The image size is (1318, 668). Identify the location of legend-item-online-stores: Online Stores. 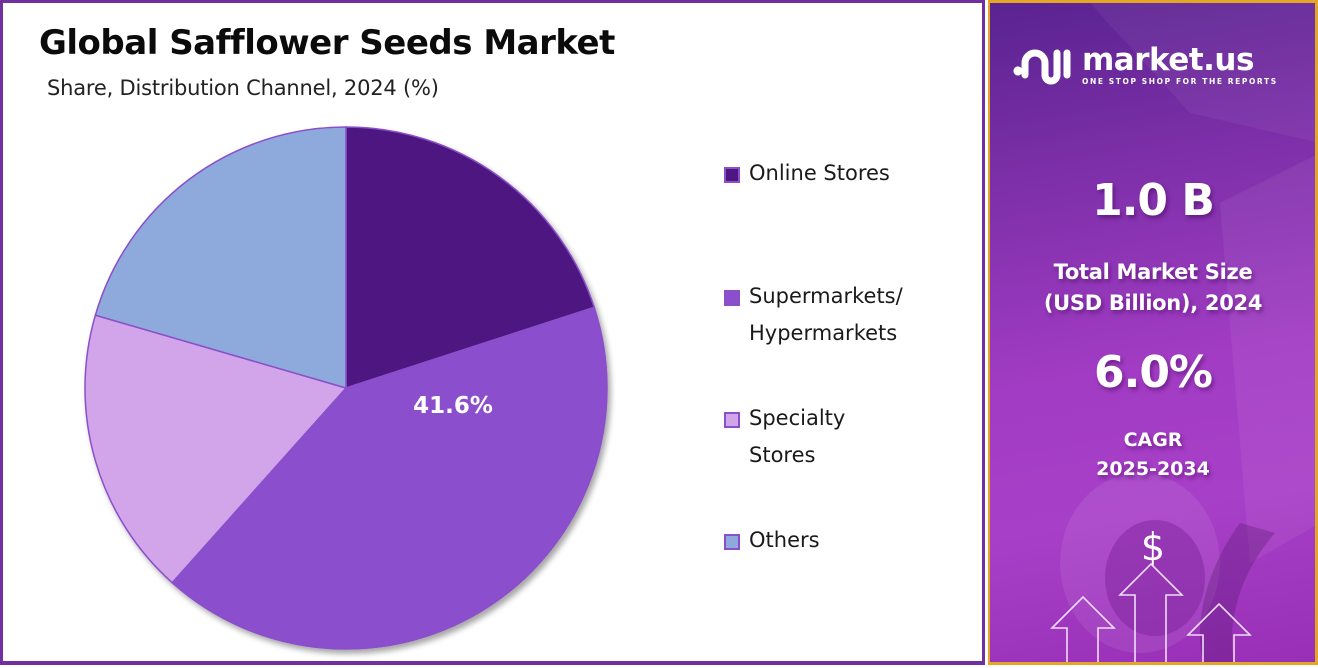
(807, 176).